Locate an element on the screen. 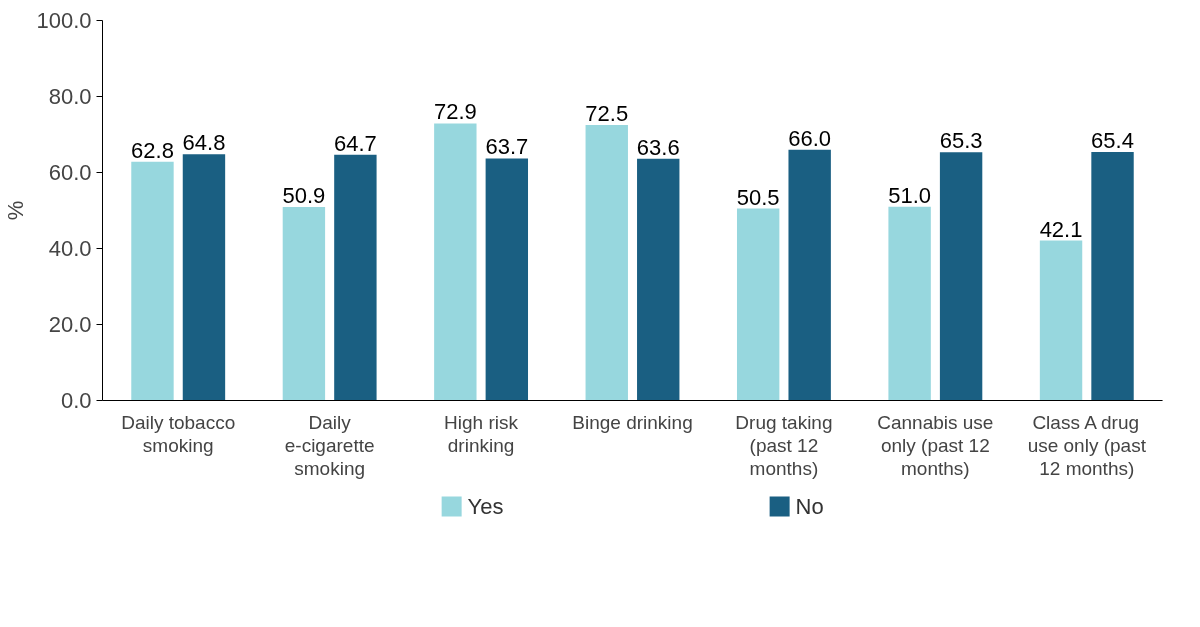 The width and height of the screenshot is (1200, 627). legend-label: Yes is located at coordinates (485, 506).